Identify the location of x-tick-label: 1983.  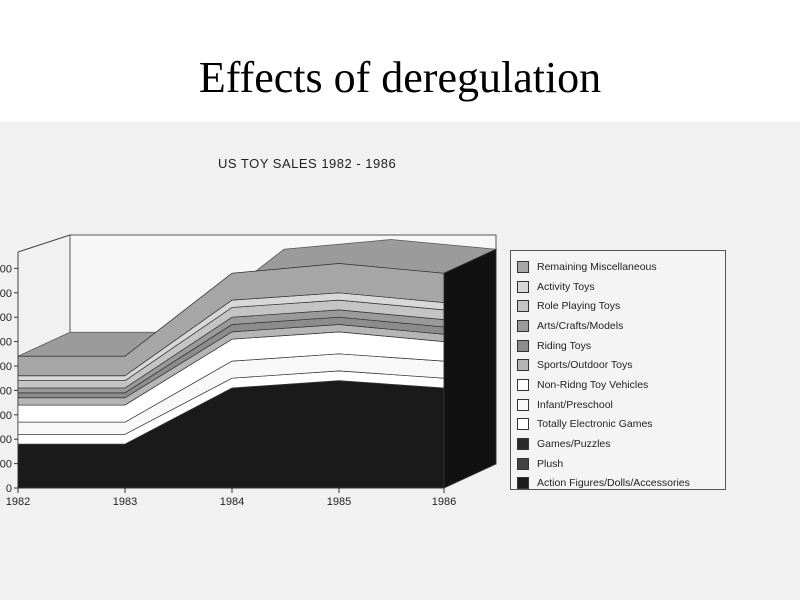
(125, 502).